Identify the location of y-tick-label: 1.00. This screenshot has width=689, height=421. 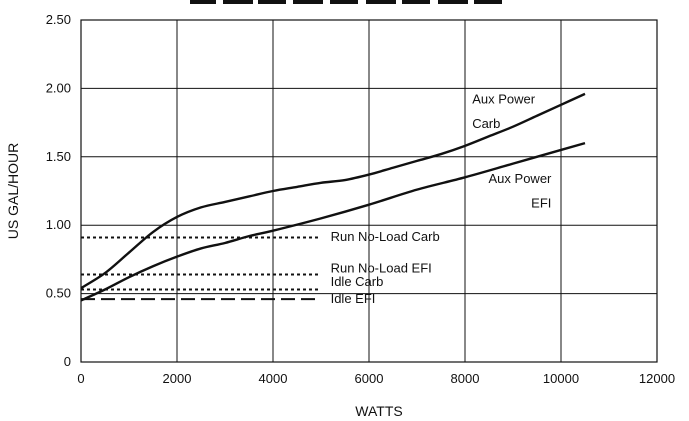
(58, 224).